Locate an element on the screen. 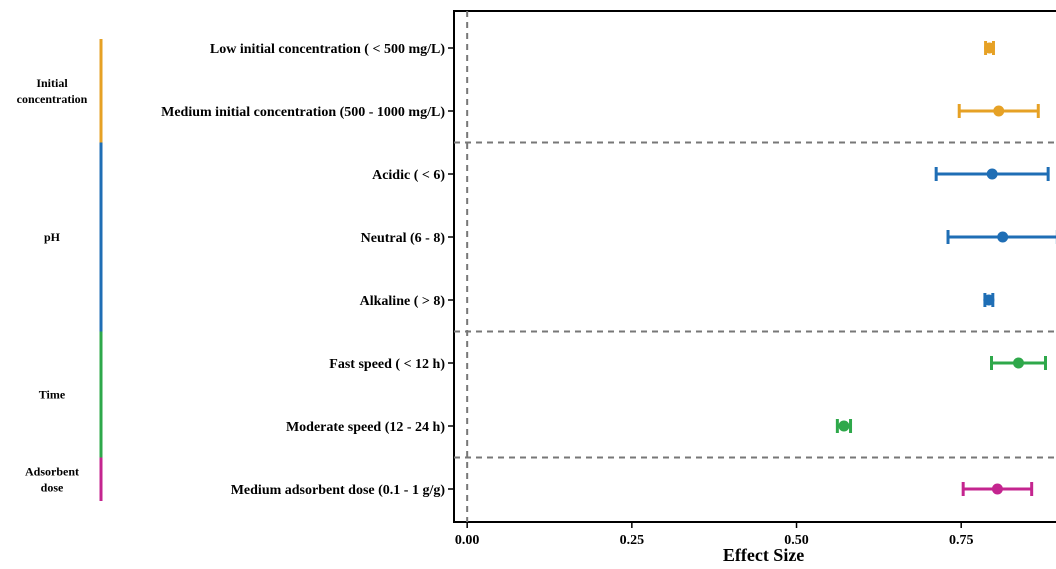  category-label: Medium adsorbent dose (0.1 - 1 g/g) is located at coordinates (338, 490).